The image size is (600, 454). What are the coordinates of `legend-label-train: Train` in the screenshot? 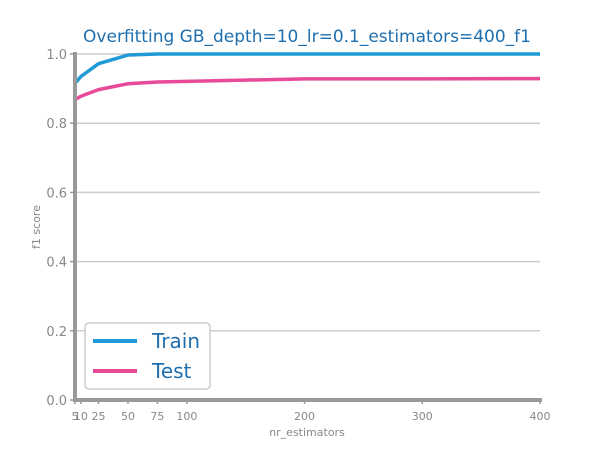 It's located at (175, 341).